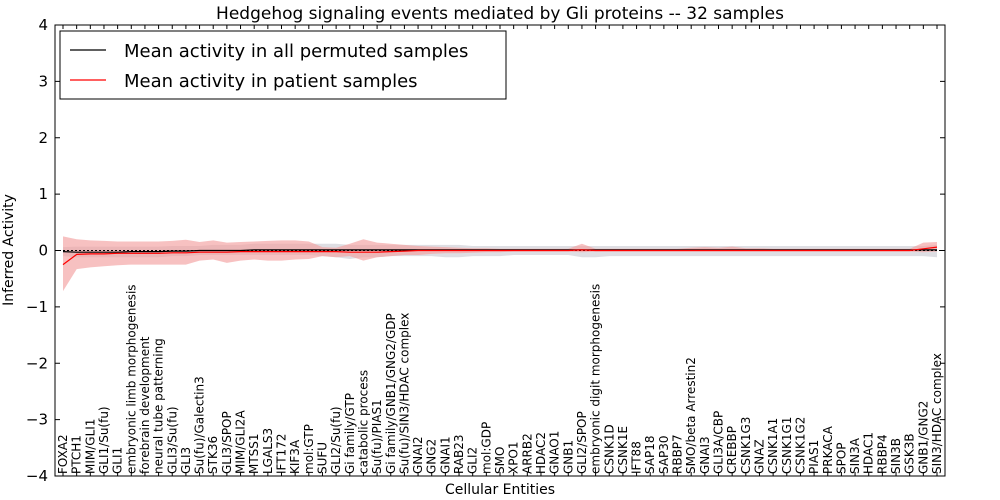 Image resolution: width=1000 pixels, height=500 pixels. Describe the element at coordinates (336, 440) in the screenshot. I see `x-tick-label: GLI2/Su(fu)` at that location.